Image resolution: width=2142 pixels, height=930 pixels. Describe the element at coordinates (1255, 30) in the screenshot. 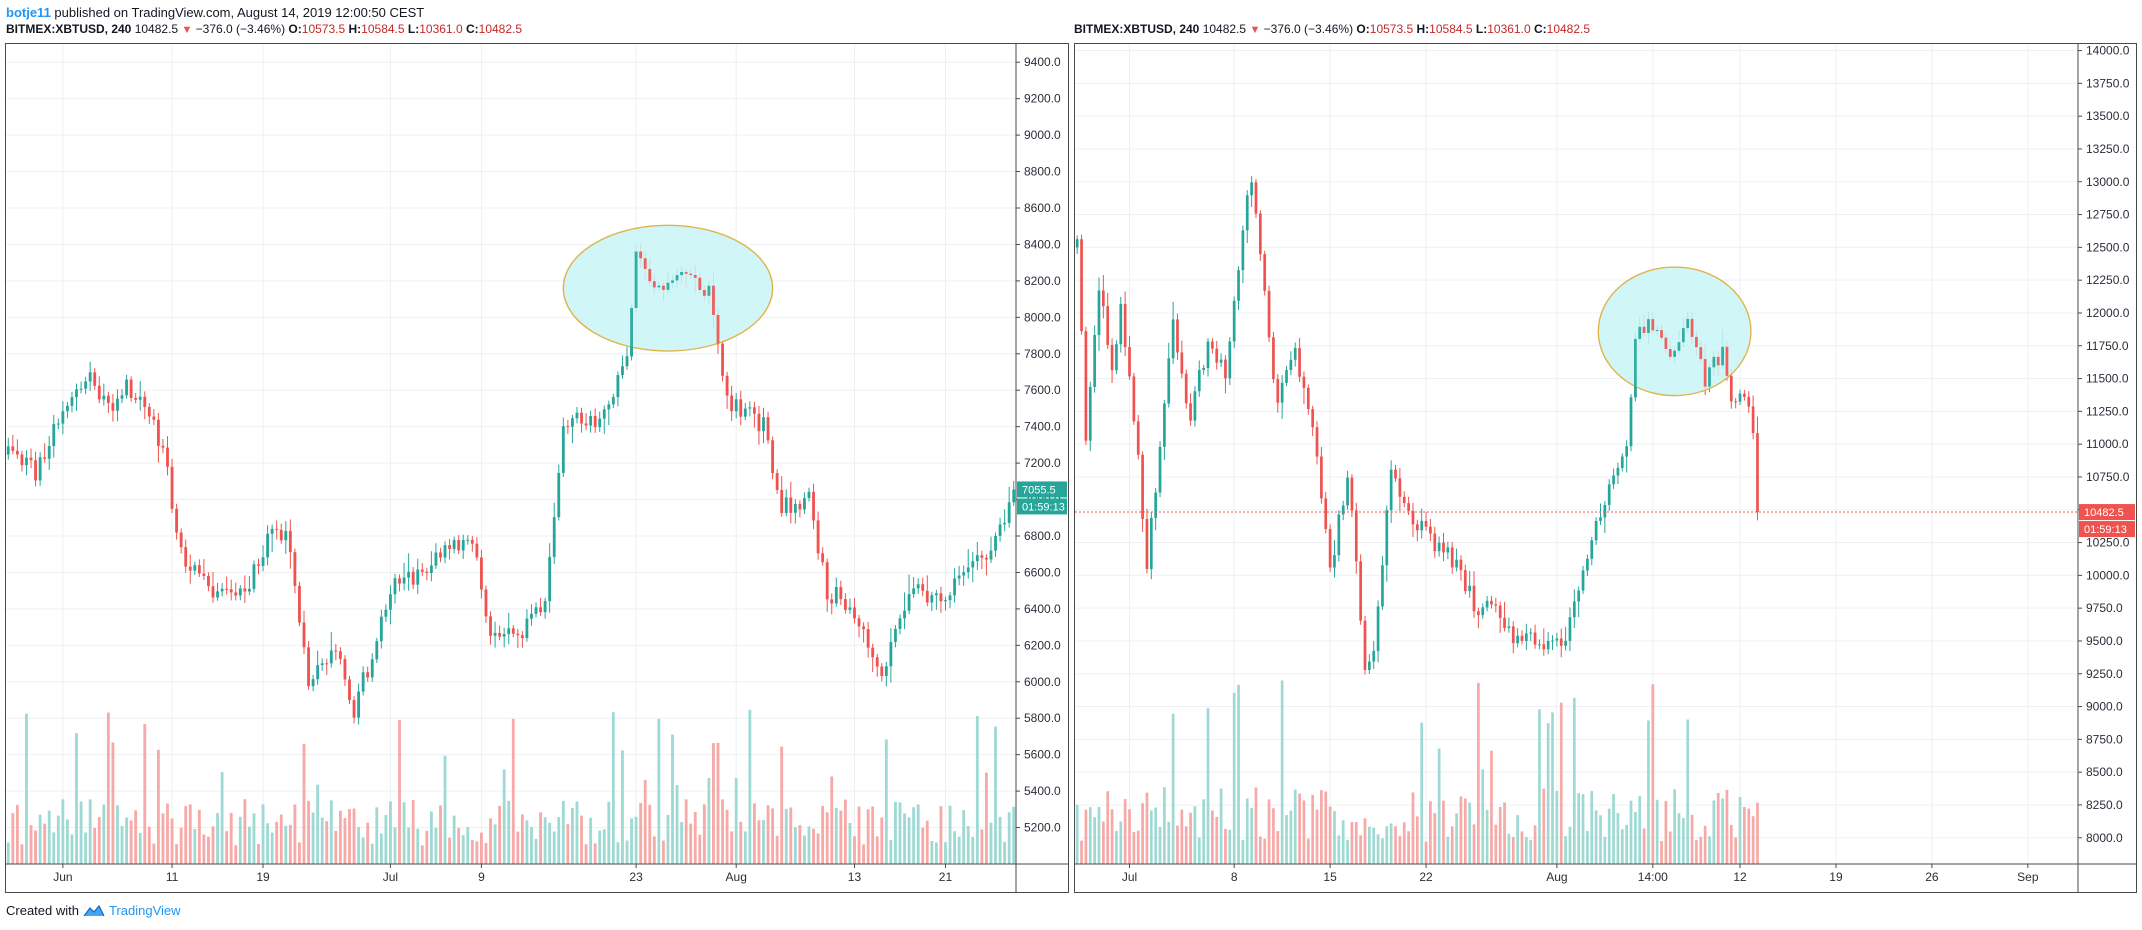

I see `down-arrow-icon: ▼` at that location.